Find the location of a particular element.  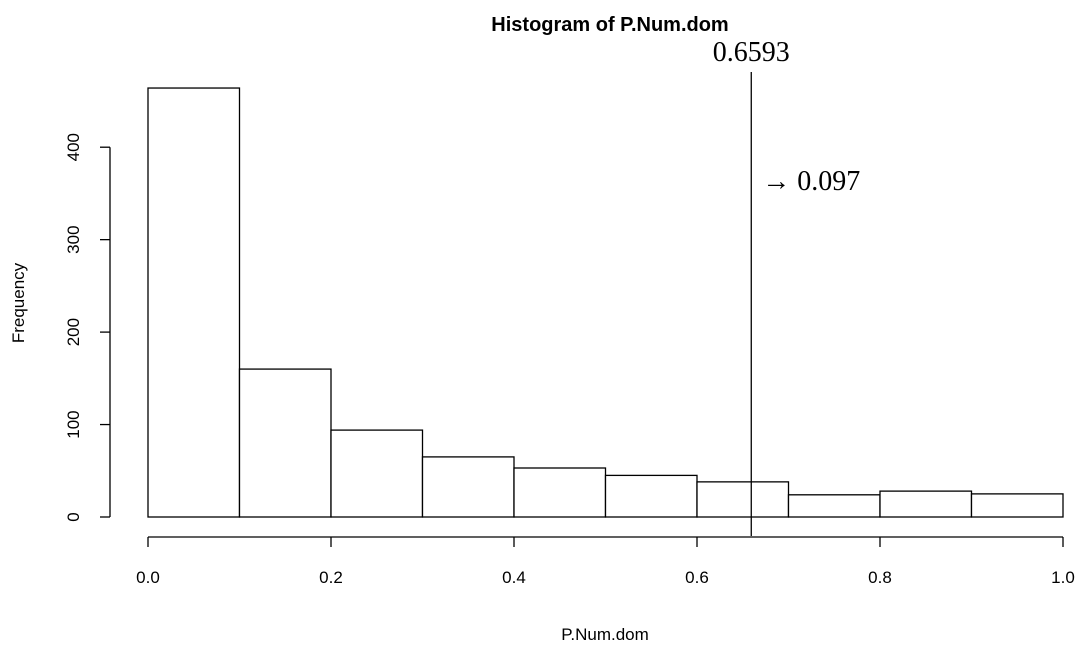

y-tick-label-1: 100 is located at coordinates (73, 424).